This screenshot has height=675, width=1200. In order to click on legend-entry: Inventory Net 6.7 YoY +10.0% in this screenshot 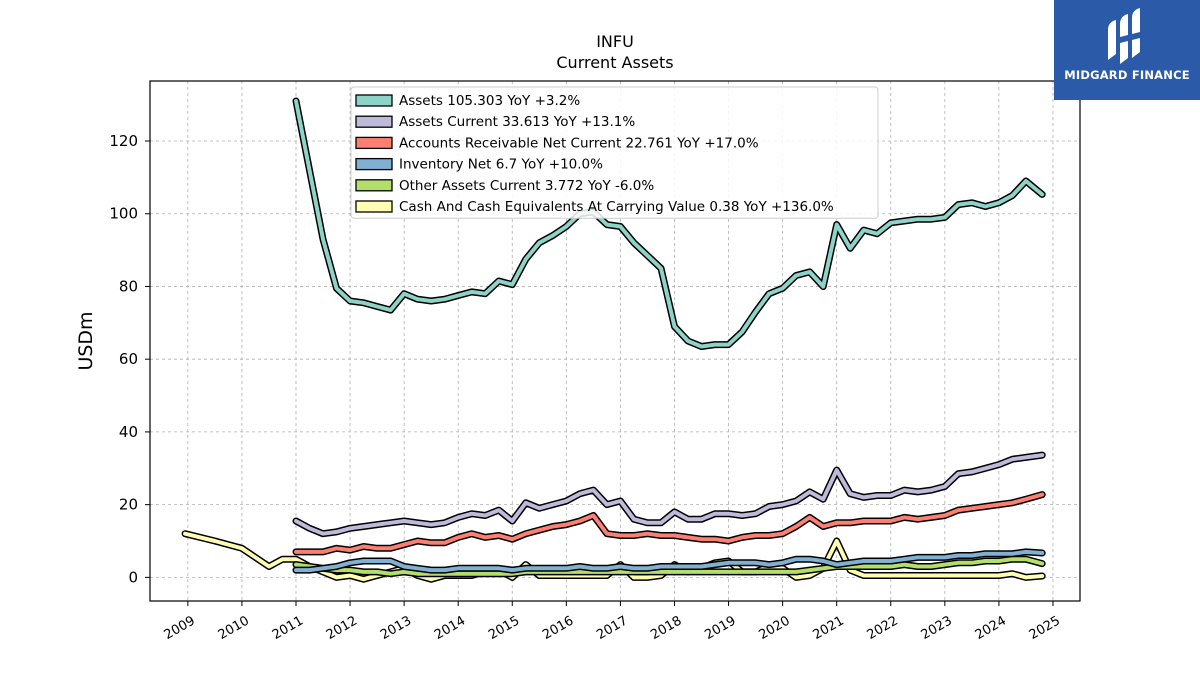, I will do `click(501, 165)`.